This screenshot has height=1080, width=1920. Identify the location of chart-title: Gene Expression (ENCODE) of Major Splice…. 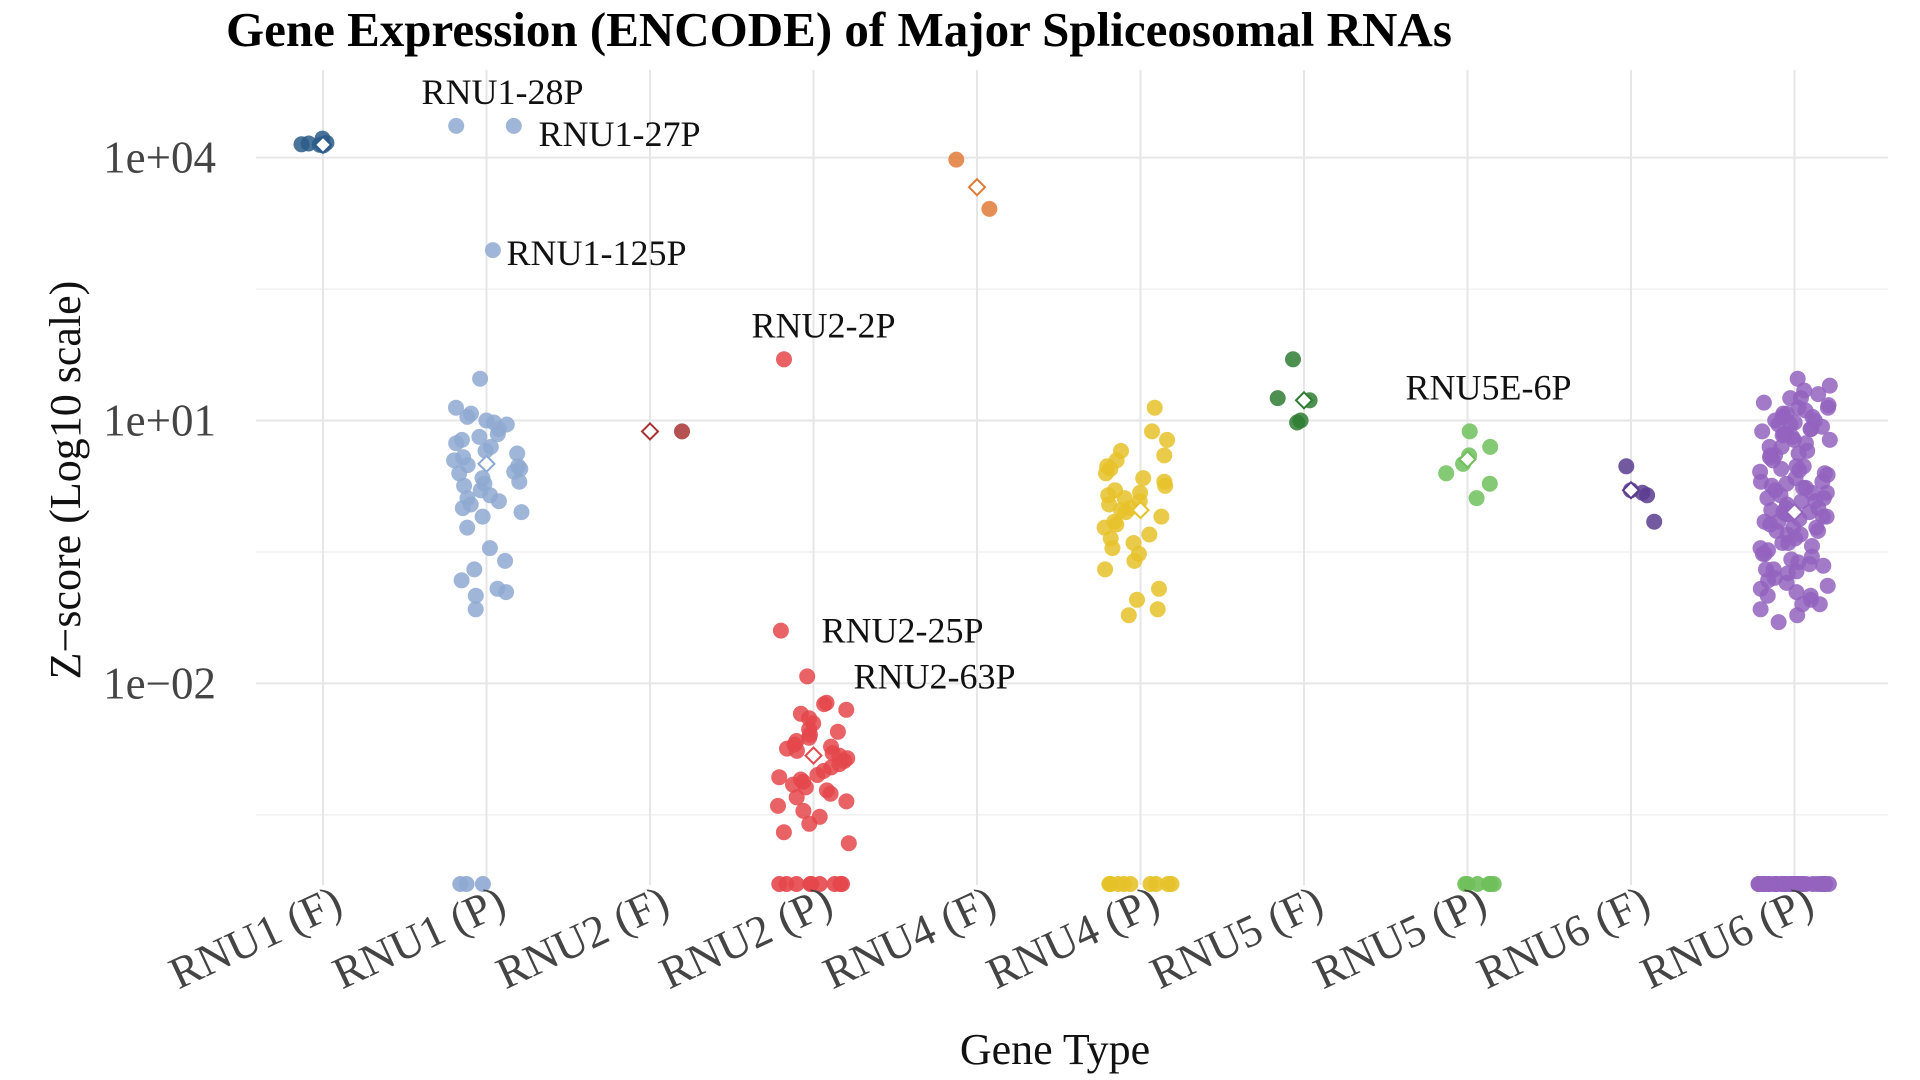
(839, 29).